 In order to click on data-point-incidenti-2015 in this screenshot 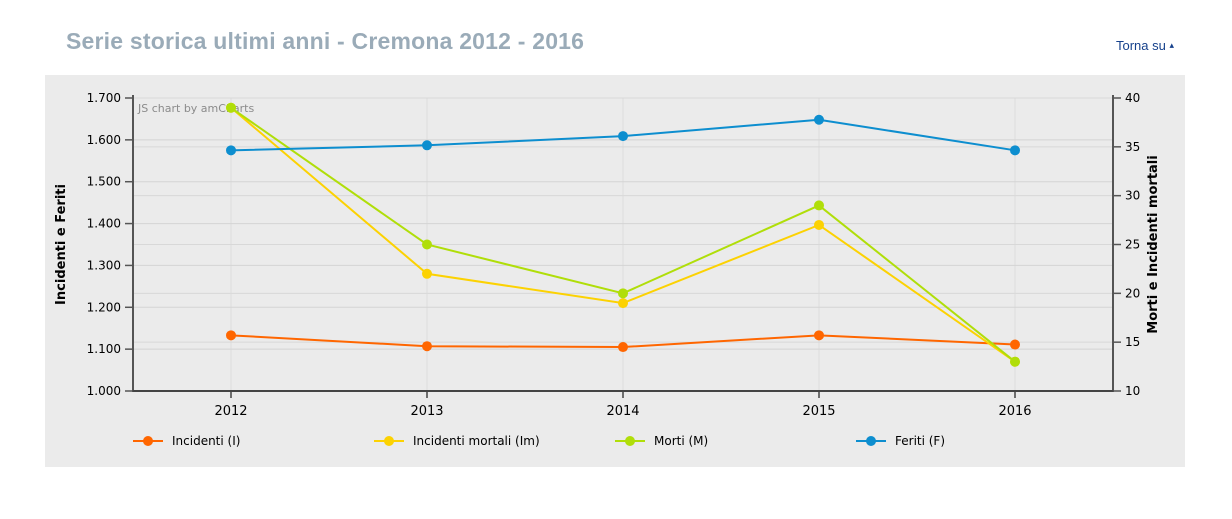, I will do `click(819, 335)`.